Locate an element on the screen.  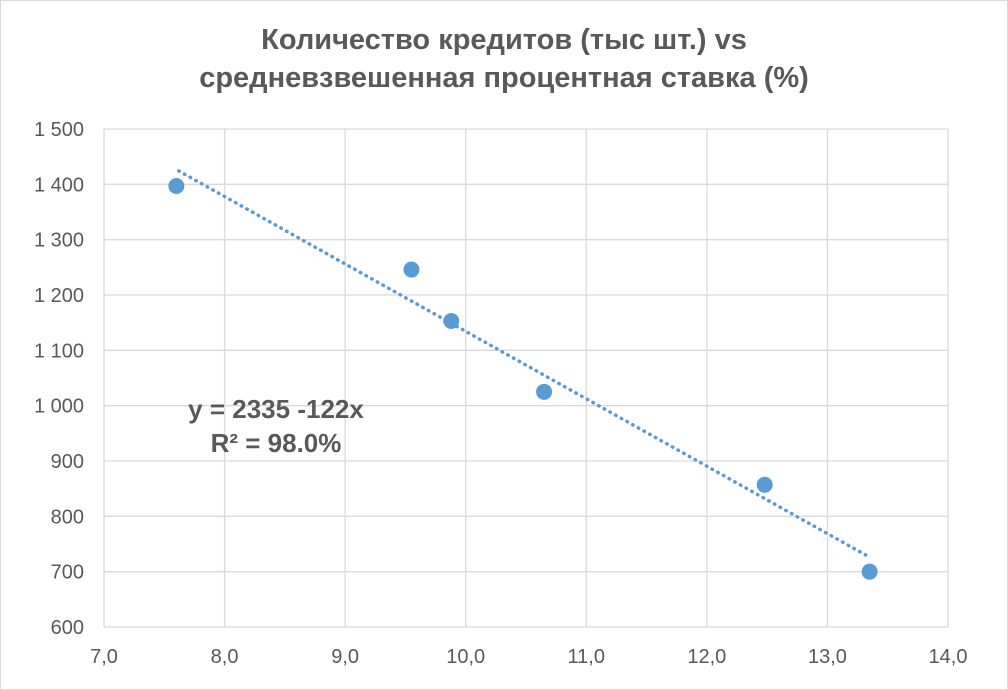
regression-equation: y = 2335 -122x is located at coordinates (276, 409).